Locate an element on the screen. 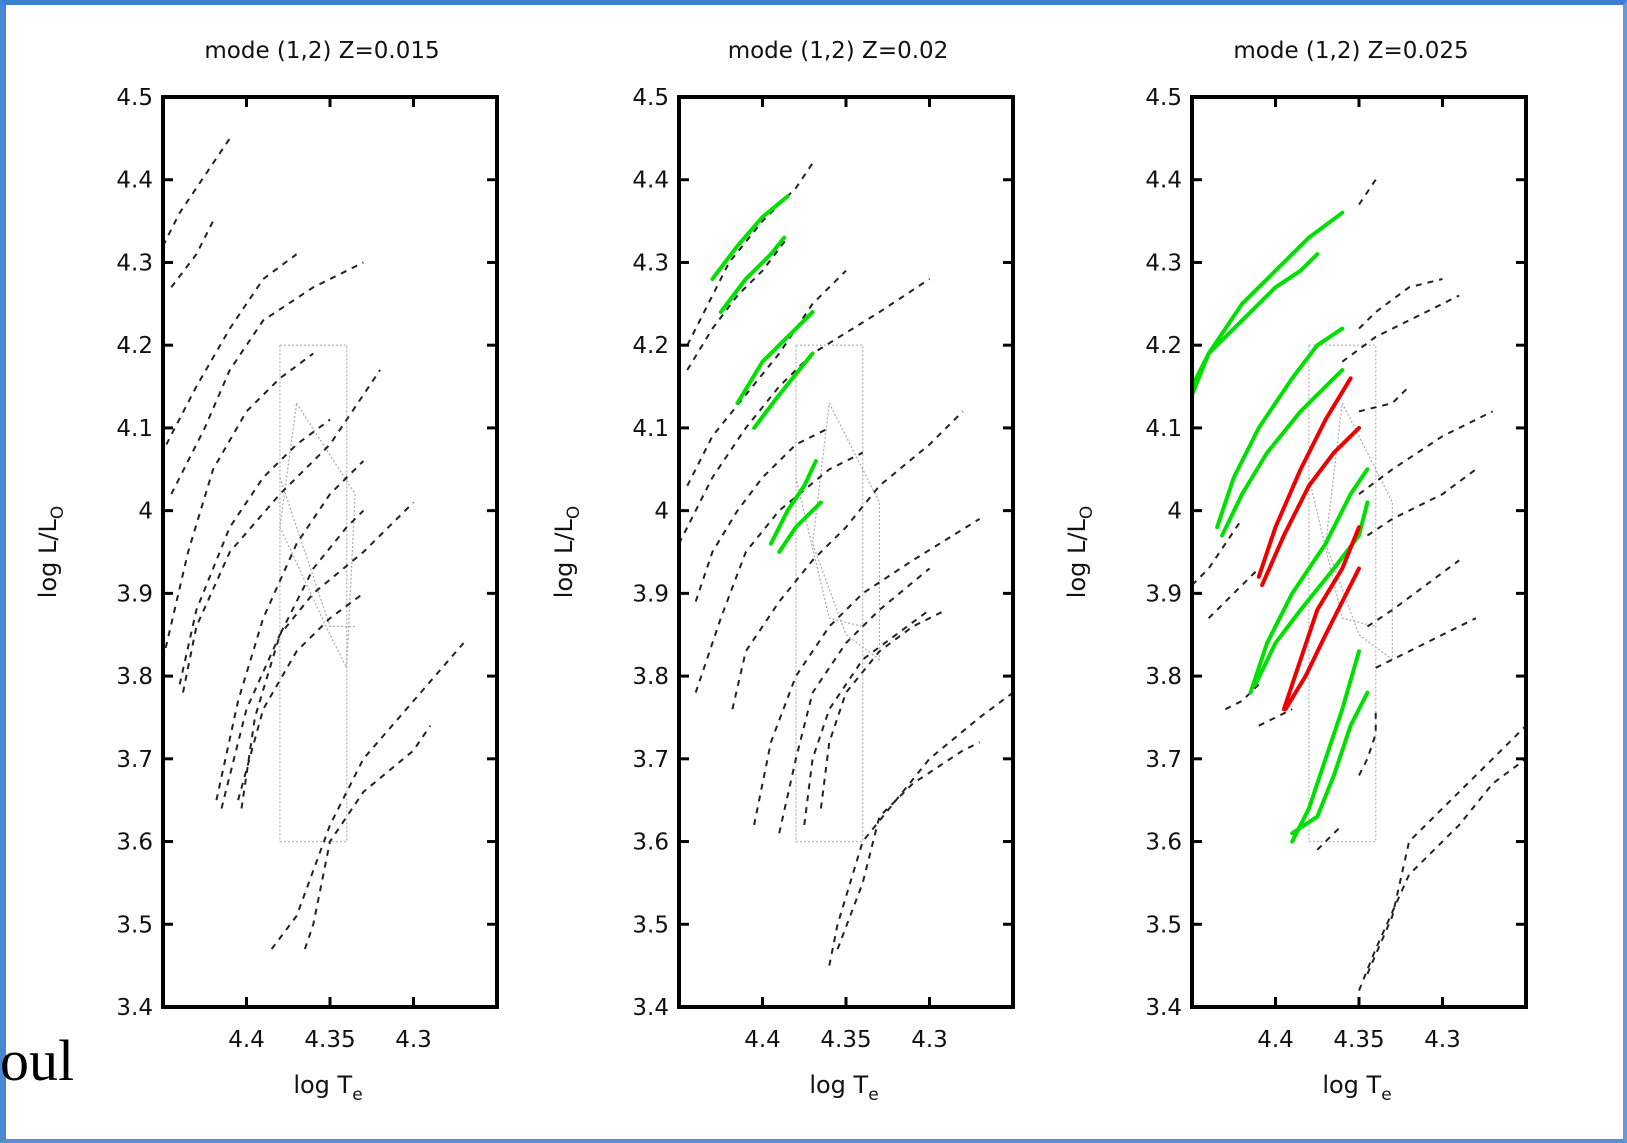 This screenshot has height=1143, width=1627. y-tick-label: 3.5 is located at coordinates (1163, 925).